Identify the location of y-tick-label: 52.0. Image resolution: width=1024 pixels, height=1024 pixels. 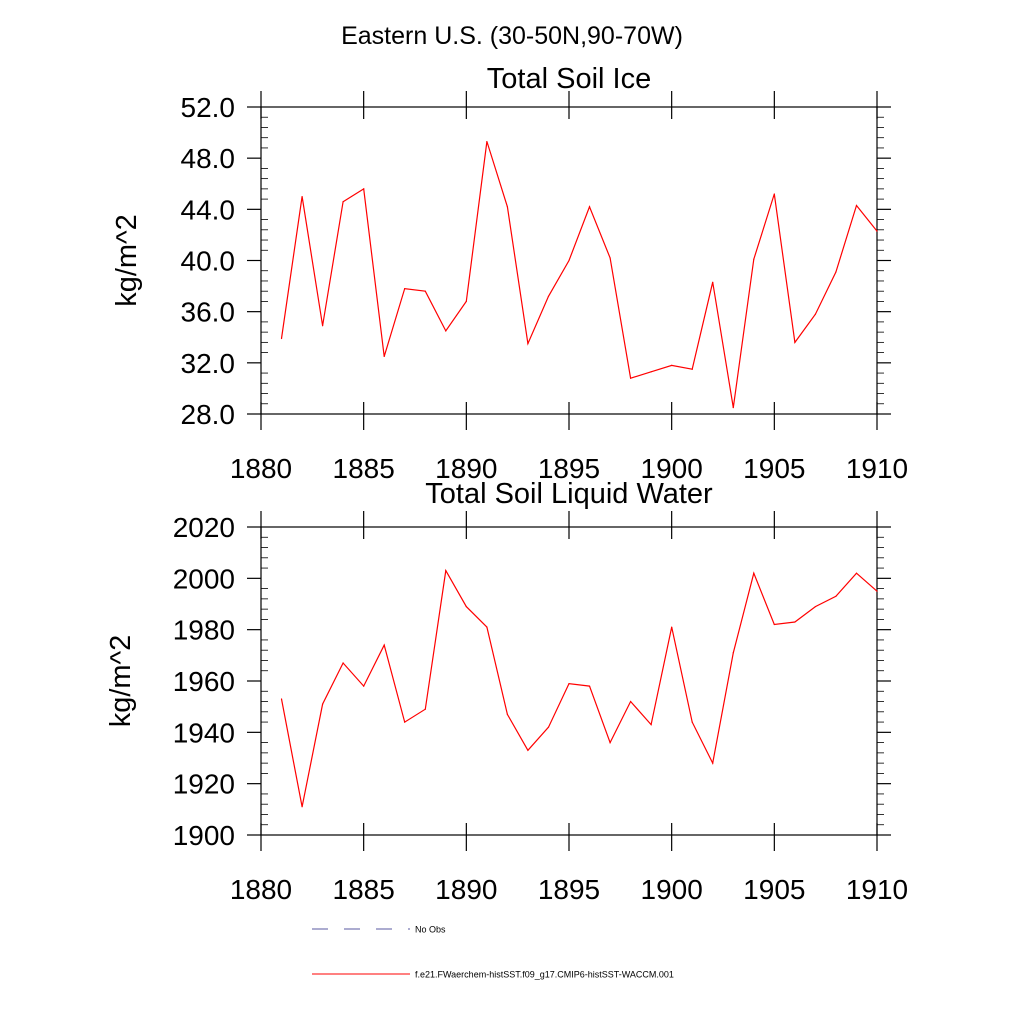
(208, 107).